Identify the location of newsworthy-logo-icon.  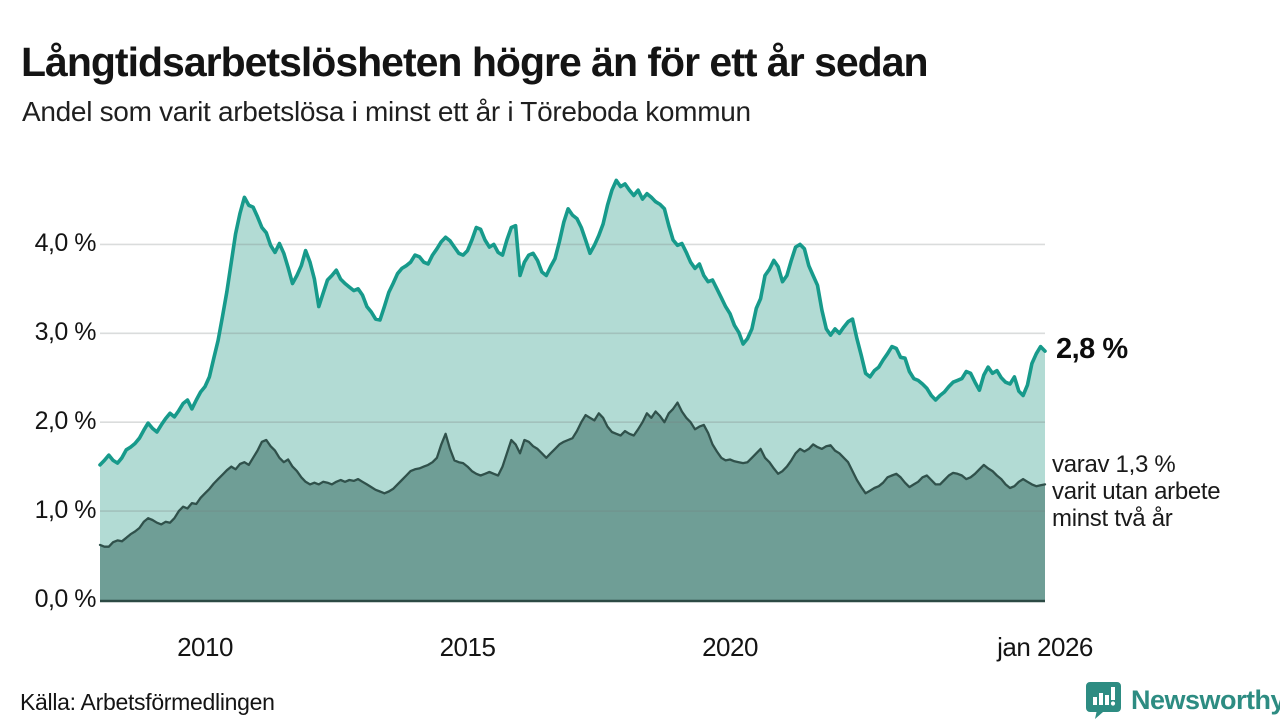
(1103, 700).